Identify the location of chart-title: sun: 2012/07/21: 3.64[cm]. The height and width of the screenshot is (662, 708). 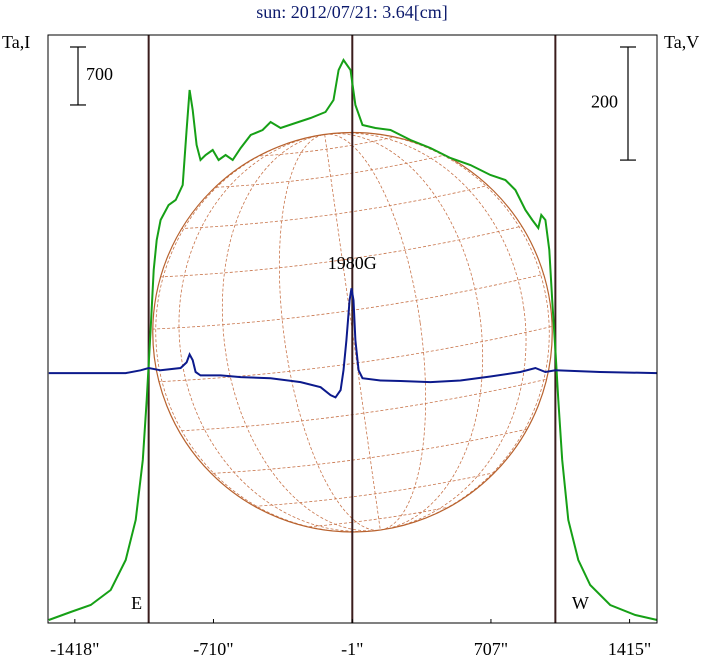
(352, 12).